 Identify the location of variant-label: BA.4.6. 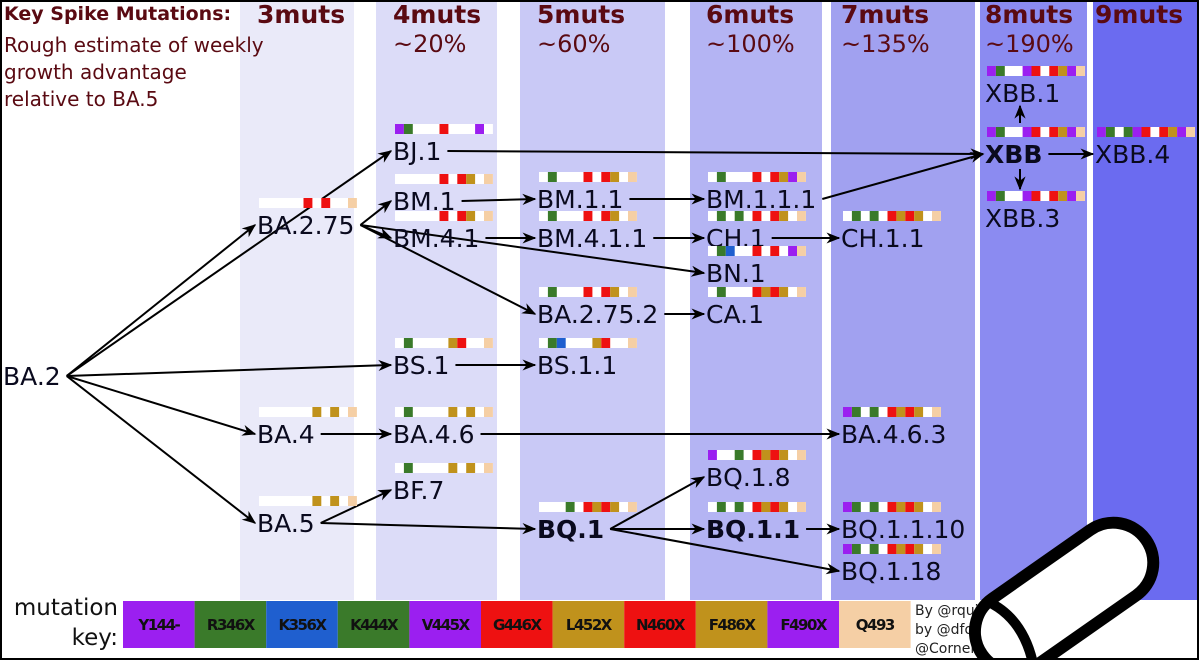
(434, 434).